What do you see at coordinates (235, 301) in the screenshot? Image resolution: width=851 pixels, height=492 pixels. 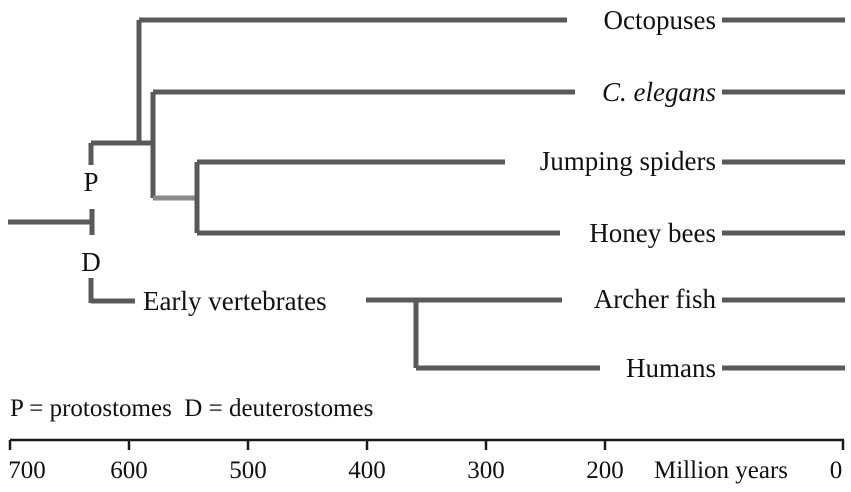 I see `label-early-vertebrates: Early vertebrates` at bounding box center [235, 301].